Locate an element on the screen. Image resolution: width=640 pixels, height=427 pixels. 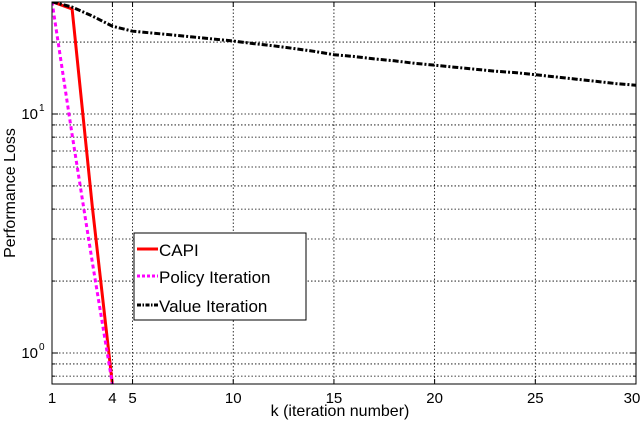
x-tick-label: 5 is located at coordinates (132, 398).